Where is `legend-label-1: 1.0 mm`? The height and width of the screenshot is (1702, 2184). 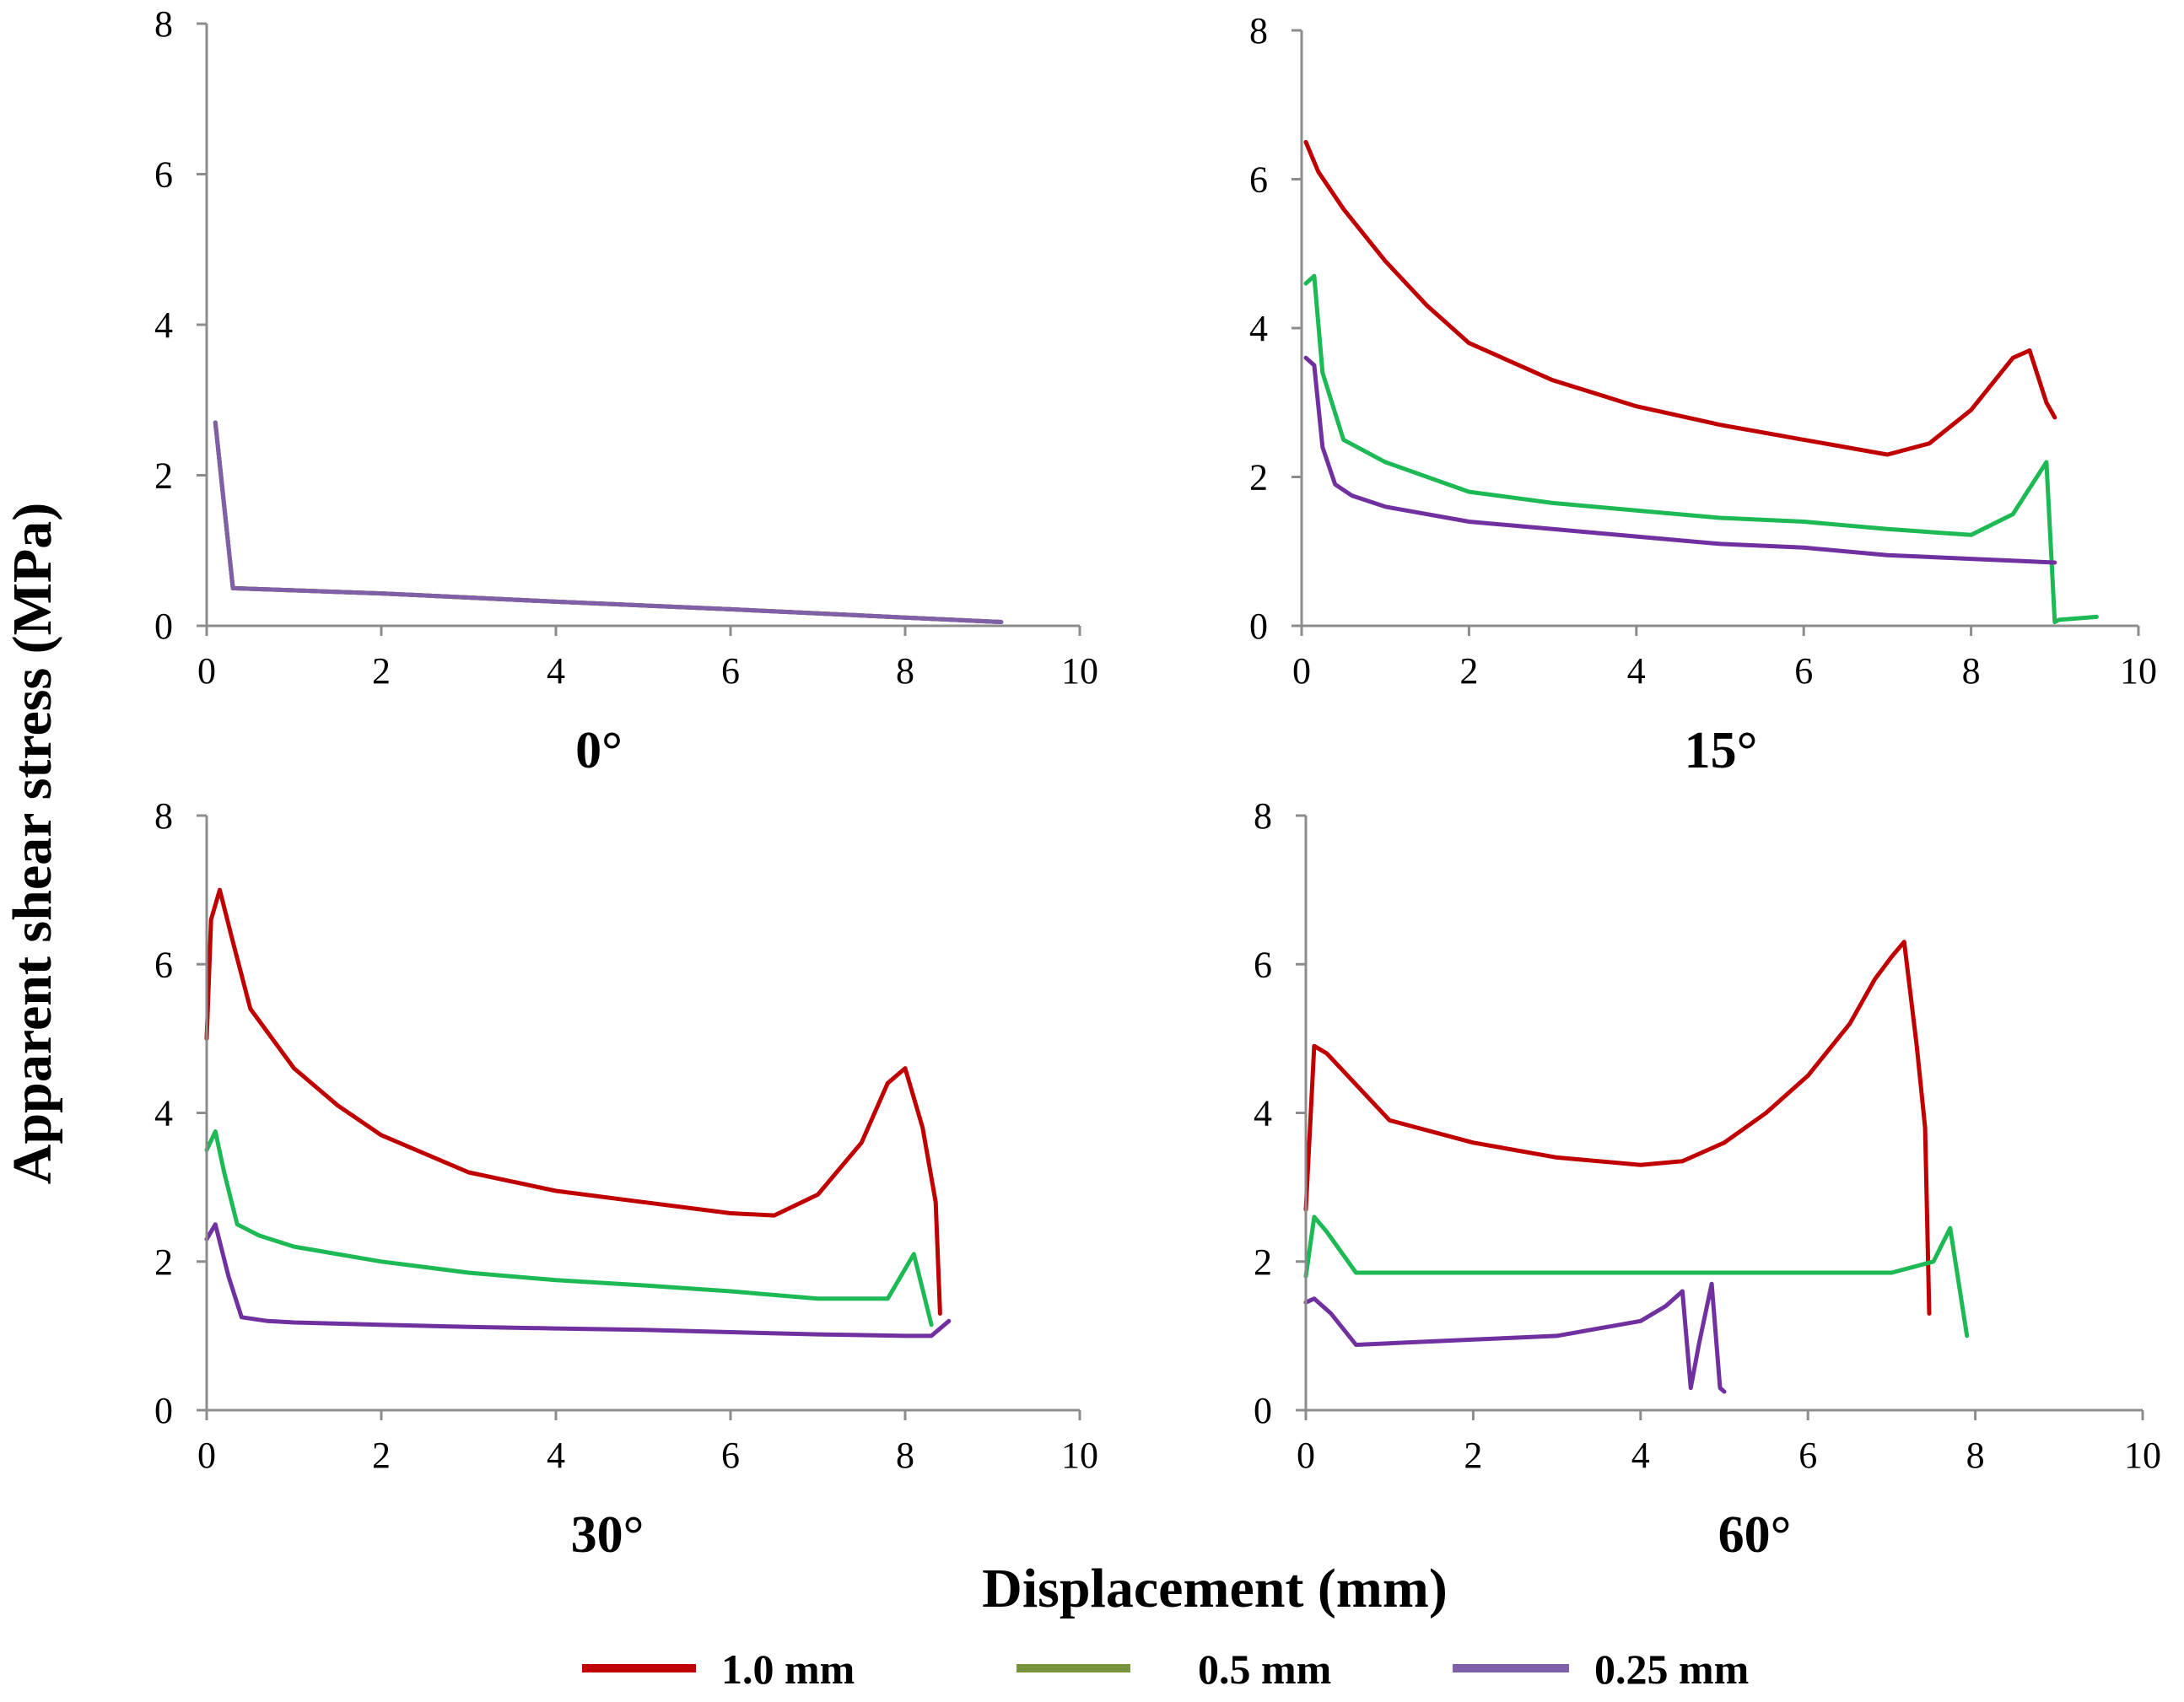 legend-label-1: 1.0 mm is located at coordinates (788, 1669).